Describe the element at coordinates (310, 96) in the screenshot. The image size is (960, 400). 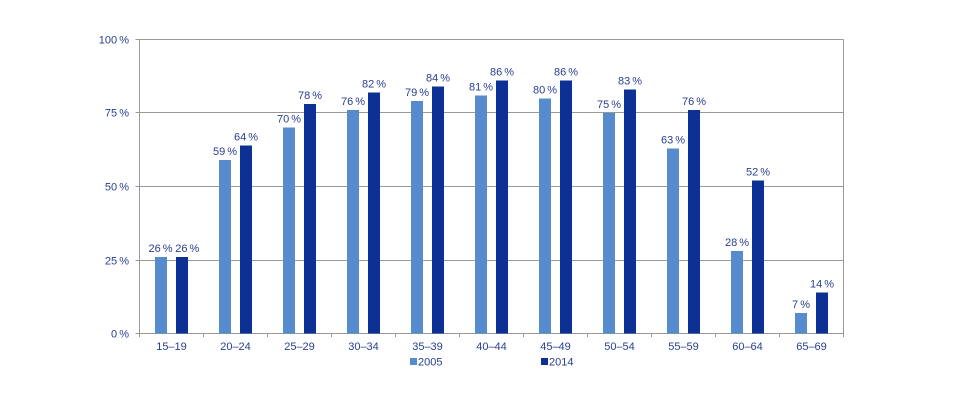
I see `svg-text: 78 %` at that location.